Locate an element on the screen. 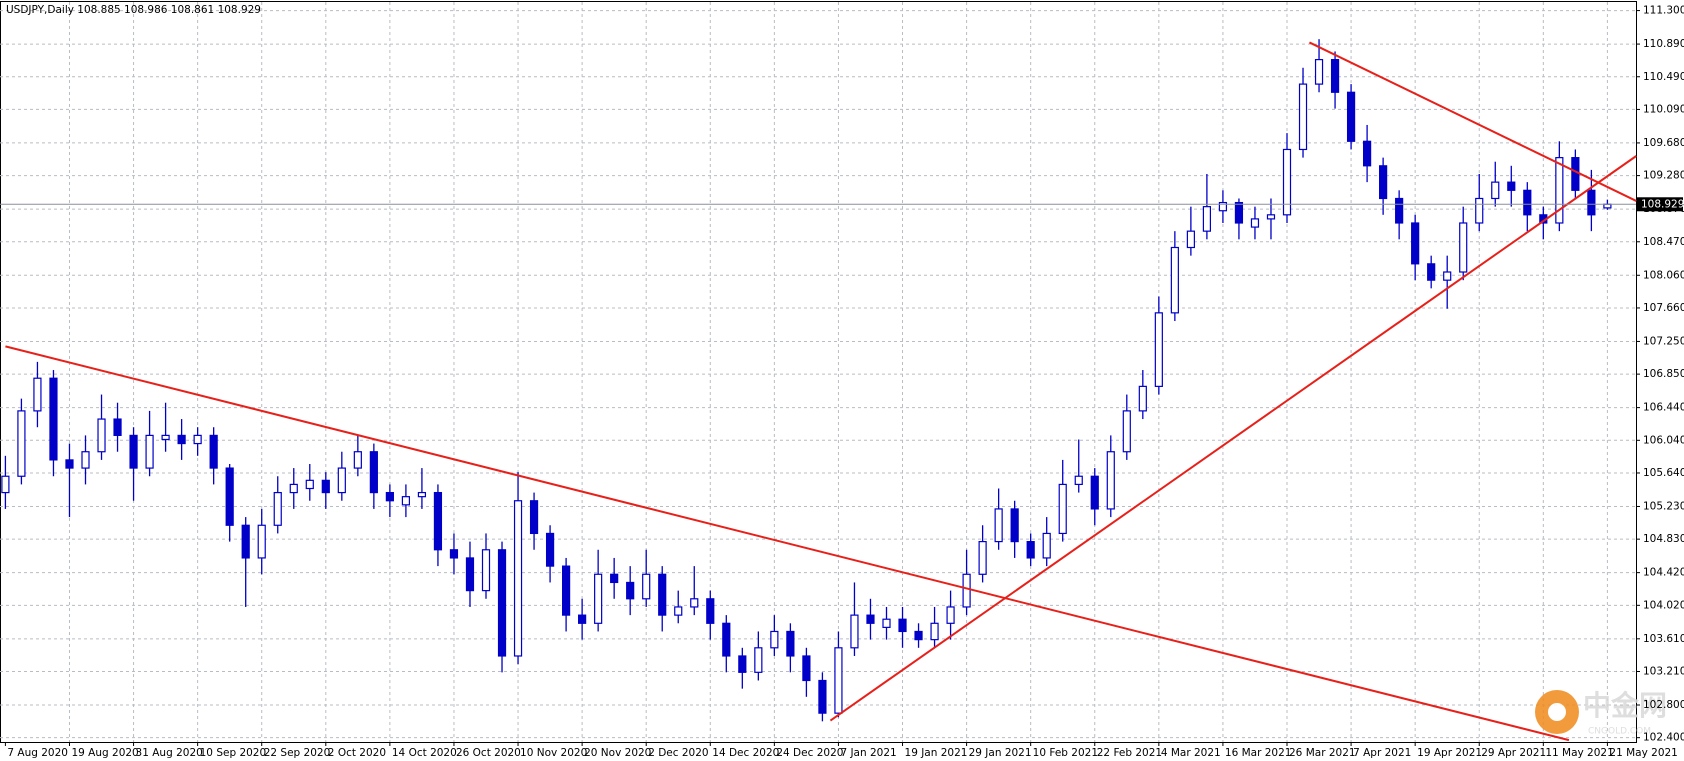  x-tick-label: 22 Sep 2020 is located at coordinates (297, 753).